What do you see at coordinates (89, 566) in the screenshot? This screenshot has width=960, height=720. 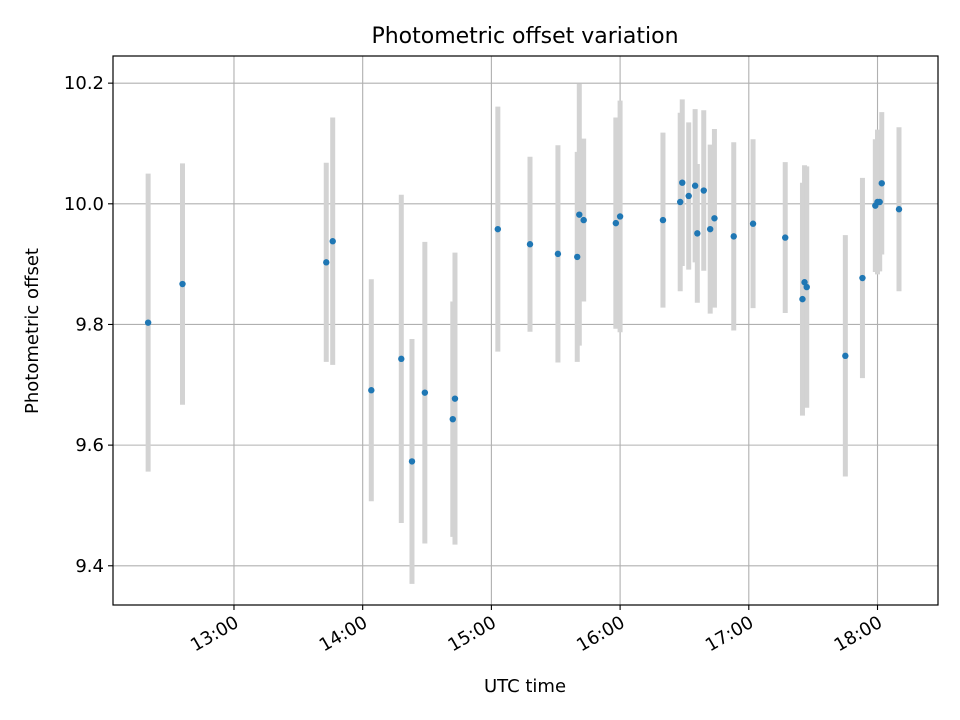 I see `y-tick-label: 9.4` at bounding box center [89, 566].